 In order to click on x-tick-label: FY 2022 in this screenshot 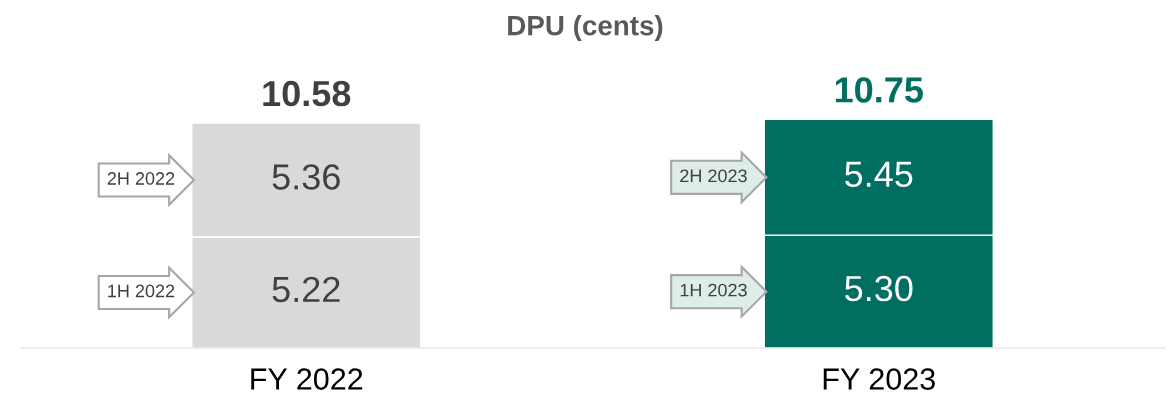, I will do `click(307, 379)`.